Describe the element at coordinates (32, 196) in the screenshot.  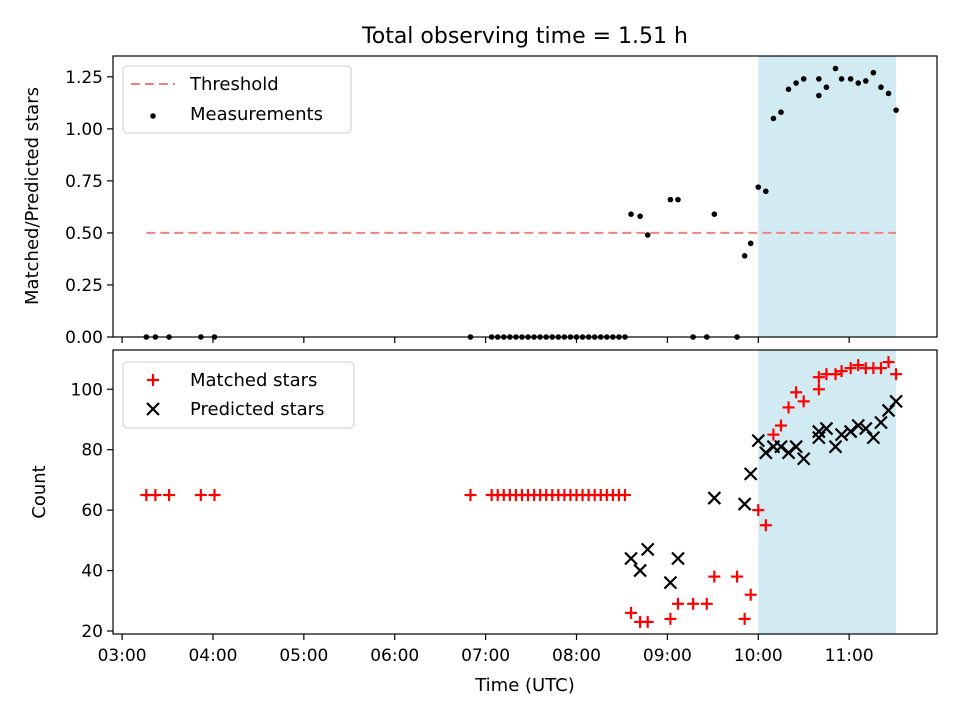
I see `ratio-y-axis-label: Matched/Predicted stars` at that location.